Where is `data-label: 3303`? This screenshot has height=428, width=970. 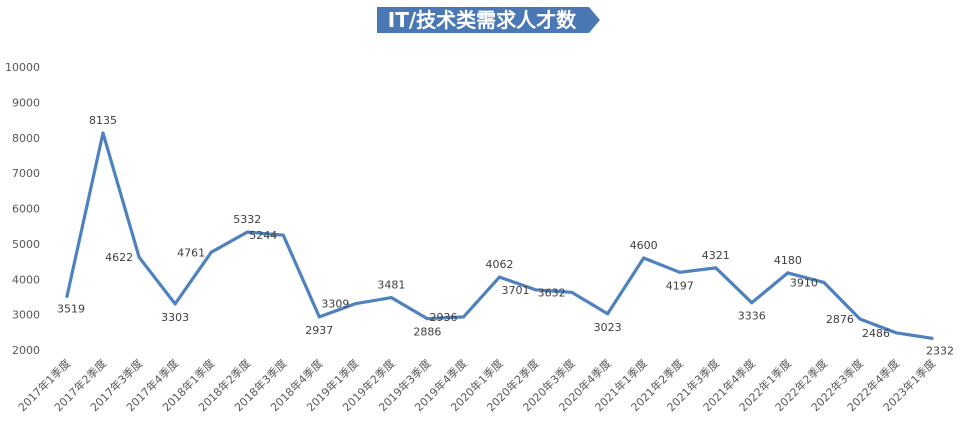
data-label: 3303 is located at coordinates (175, 317).